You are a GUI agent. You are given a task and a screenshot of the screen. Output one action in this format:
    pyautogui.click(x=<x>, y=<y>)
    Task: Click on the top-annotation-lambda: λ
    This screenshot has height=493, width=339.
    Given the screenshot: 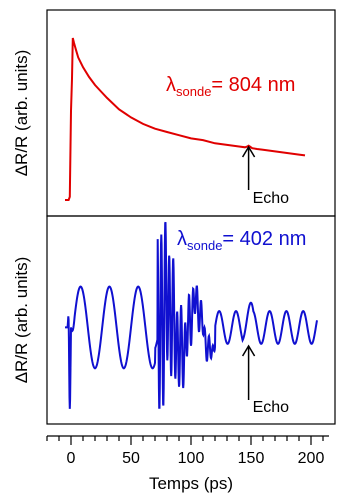 What is the action you would take?
    pyautogui.click(x=171, y=85)
    